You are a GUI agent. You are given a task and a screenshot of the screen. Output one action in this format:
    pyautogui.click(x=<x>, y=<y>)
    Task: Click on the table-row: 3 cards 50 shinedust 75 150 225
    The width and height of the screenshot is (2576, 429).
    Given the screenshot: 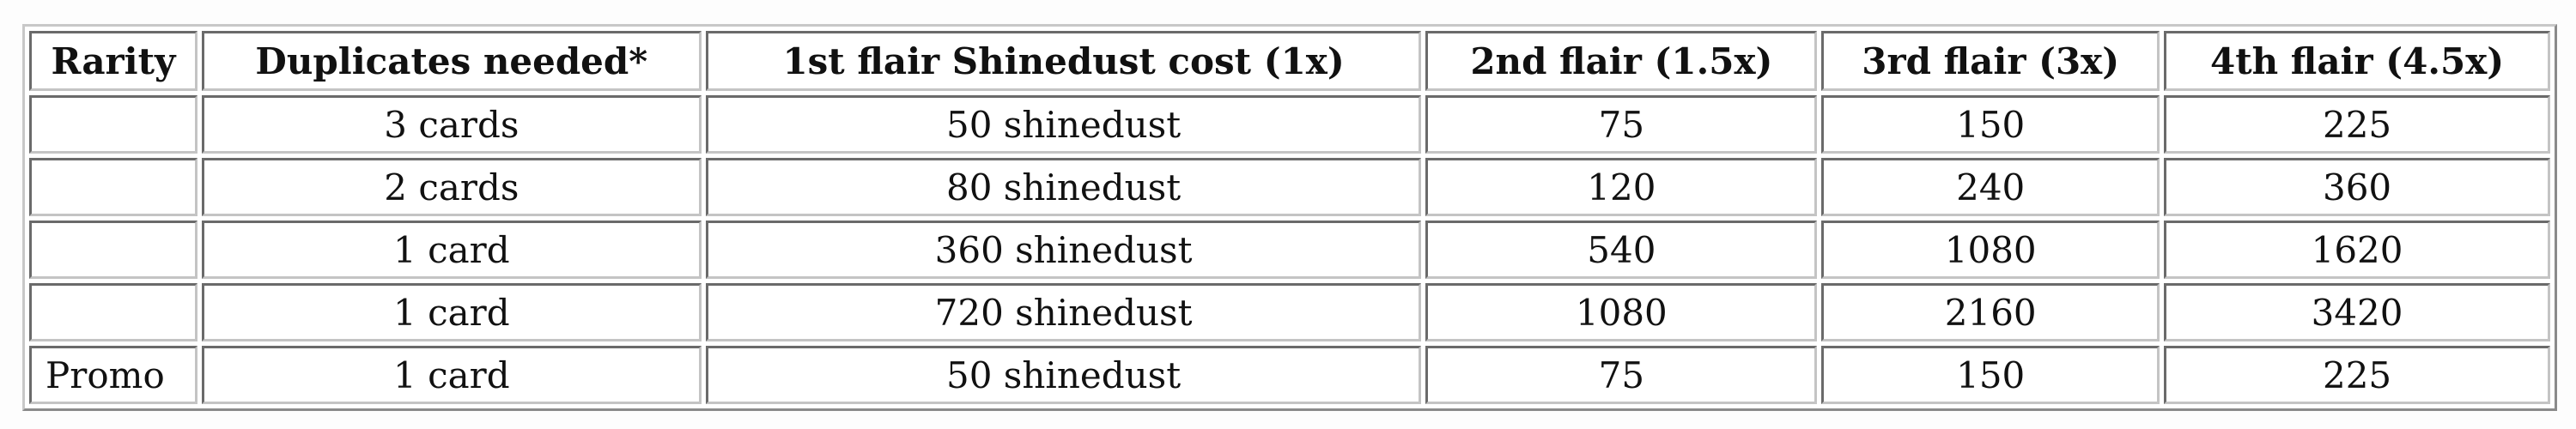 What is the action you would take?
    pyautogui.click(x=1290, y=125)
    